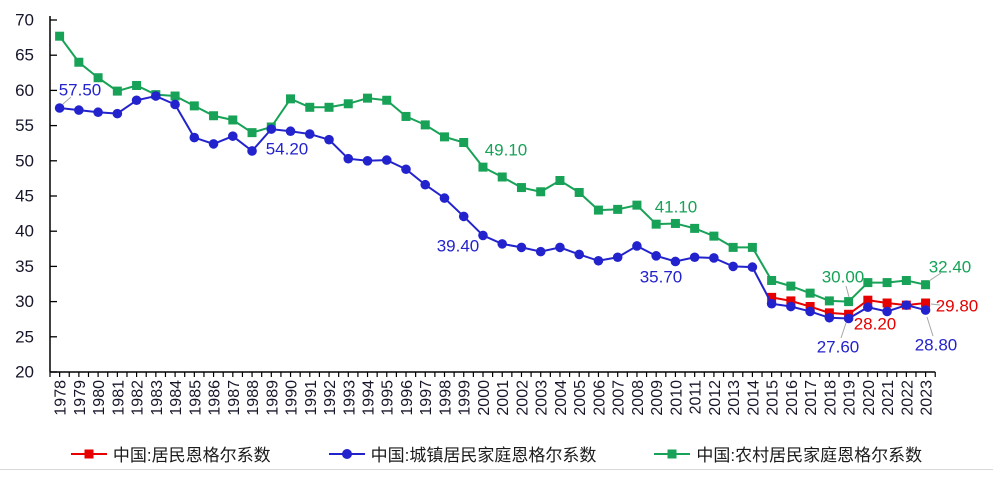 The height and width of the screenshot is (478, 993). What do you see at coordinates (734, 398) in the screenshot?
I see `x-axis-label: 2013` at bounding box center [734, 398].